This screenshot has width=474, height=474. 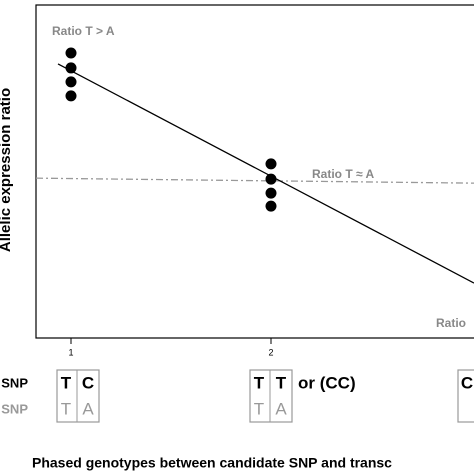 I want to click on x-tick-label: 1, so click(x=70, y=352).